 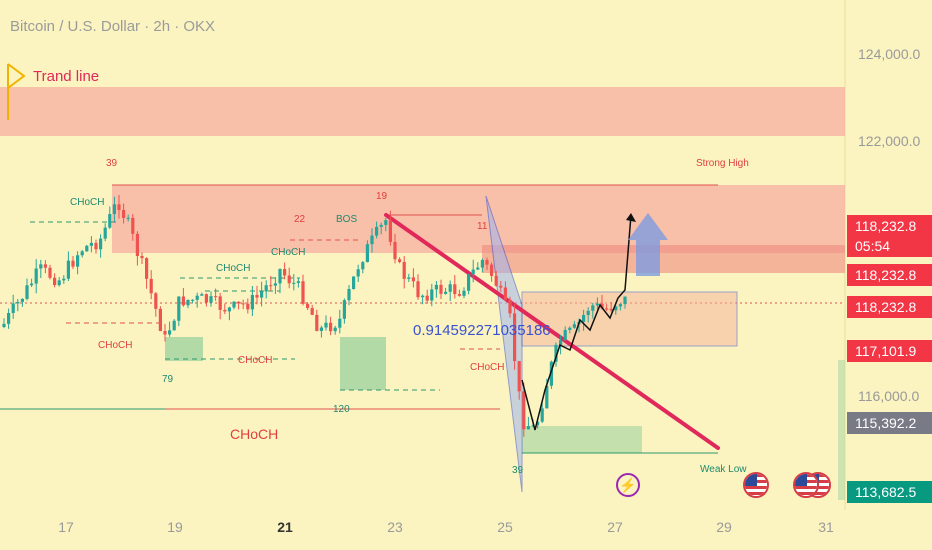 I want to click on num-label-39-bottom: 39, so click(x=518, y=470).